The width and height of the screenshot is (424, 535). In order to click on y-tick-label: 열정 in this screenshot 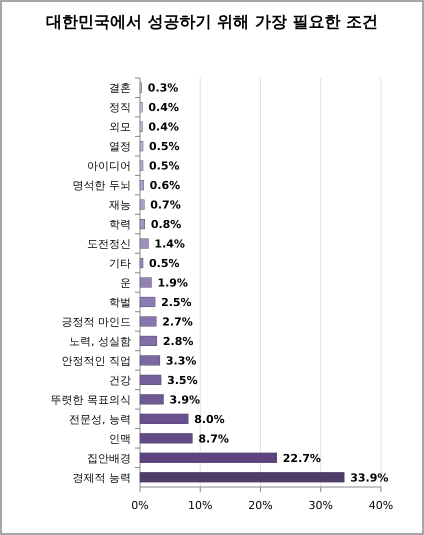, I will do `click(120, 147)`.